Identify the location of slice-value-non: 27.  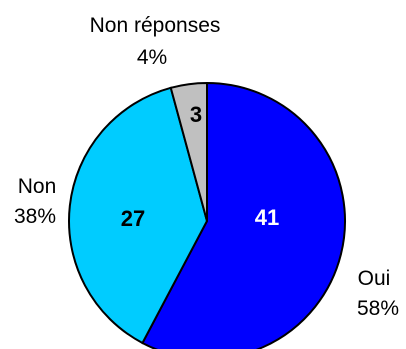
(133, 218).